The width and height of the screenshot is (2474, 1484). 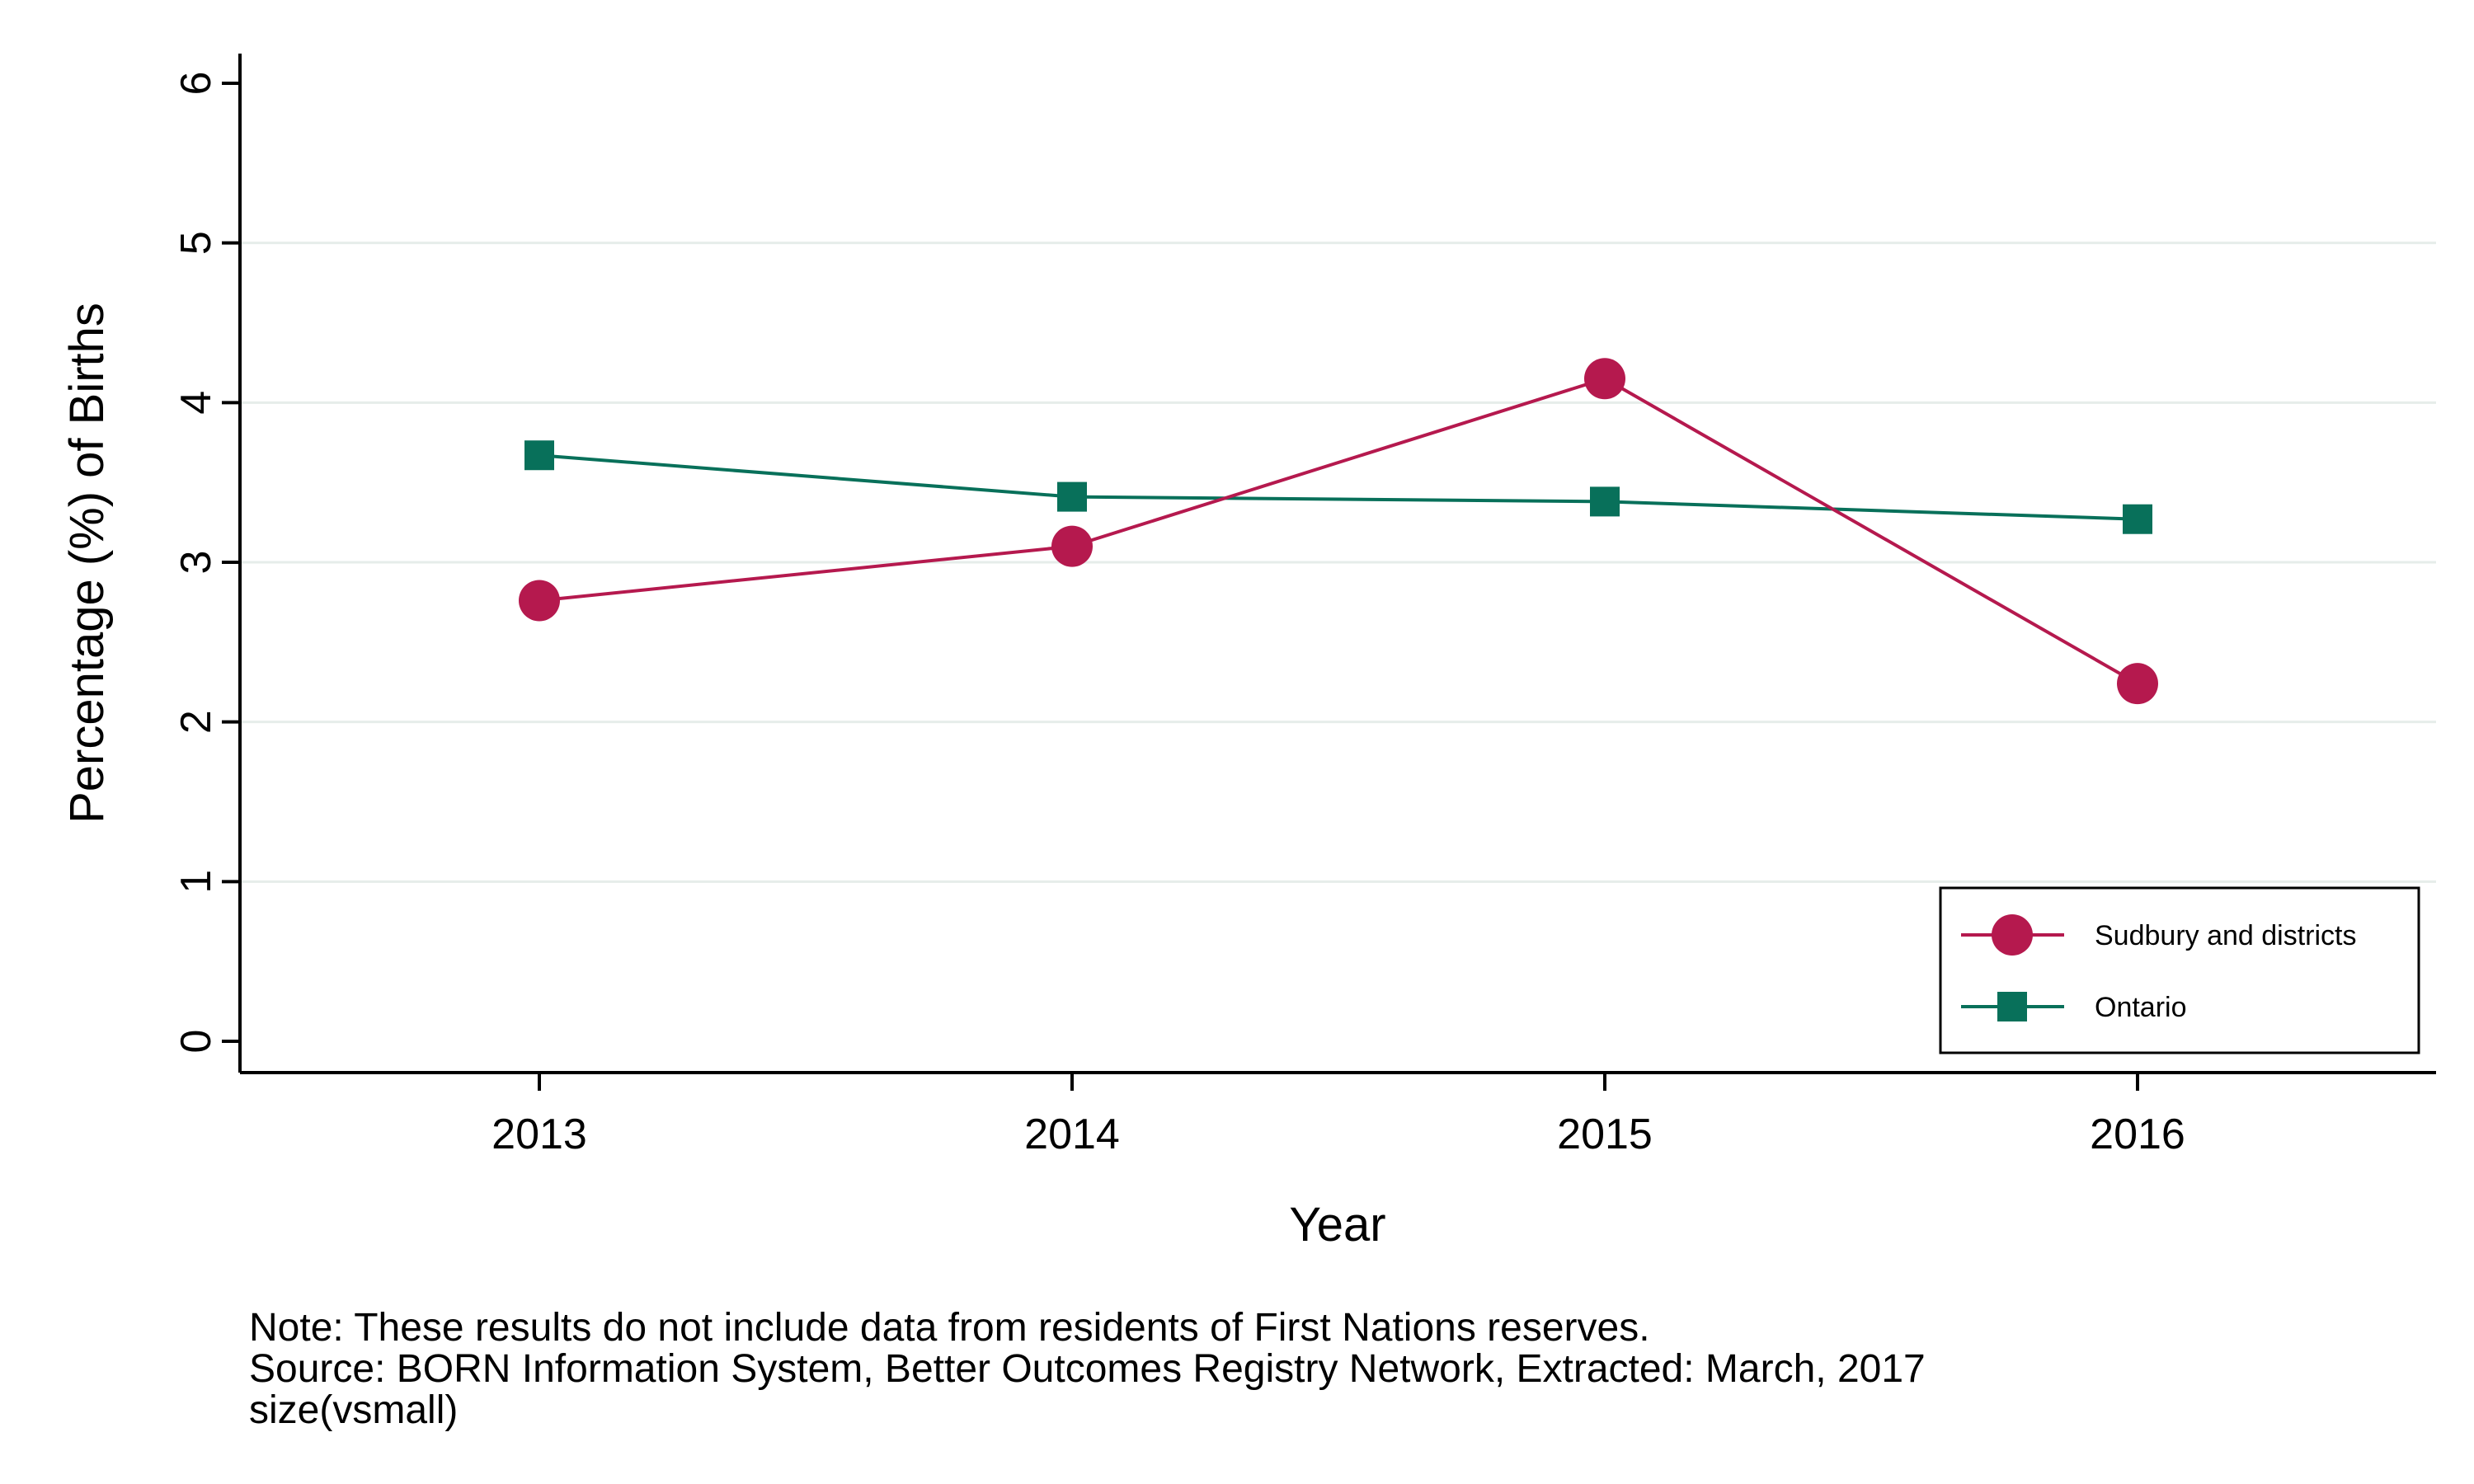 I want to click on x-tick-label: 2013, so click(x=539, y=1134).